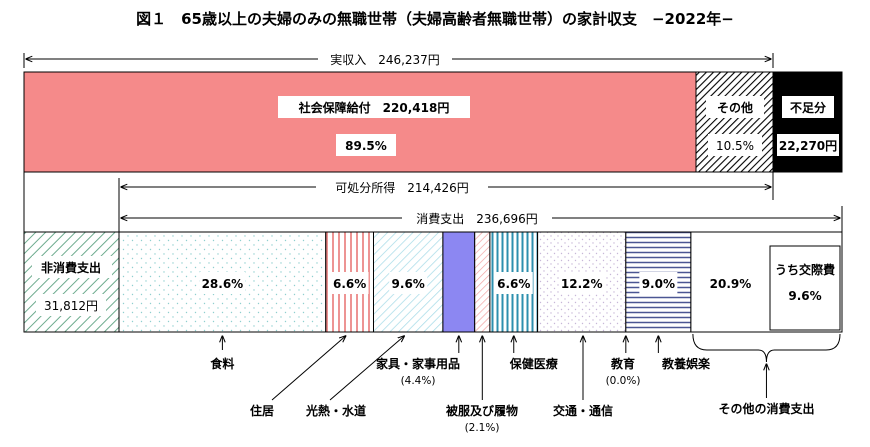 This screenshot has width=870, height=447. I want to click on segment-percent-label-1: 28.6%, so click(223, 284).